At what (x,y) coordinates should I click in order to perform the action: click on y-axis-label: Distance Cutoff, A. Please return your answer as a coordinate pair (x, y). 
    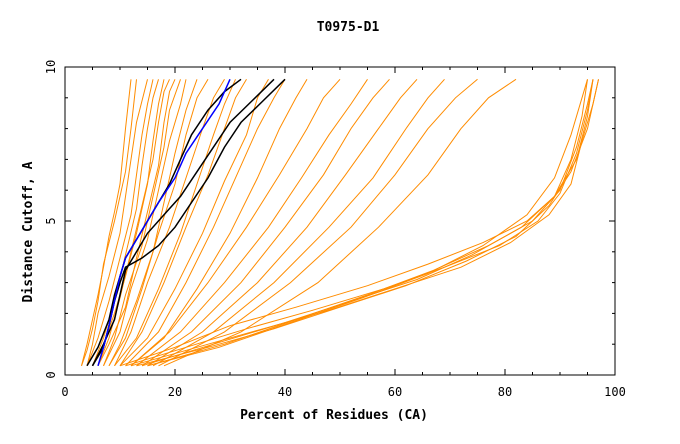
    Looking at the image, I should click on (28, 231).